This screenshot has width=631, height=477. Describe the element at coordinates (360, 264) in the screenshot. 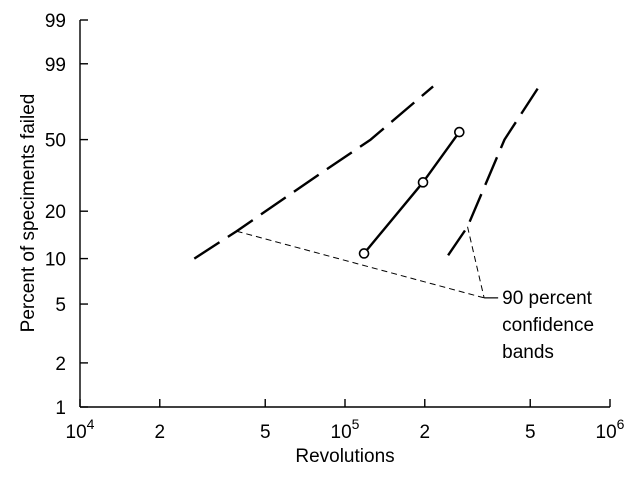

I see `leader-line-lower` at that location.